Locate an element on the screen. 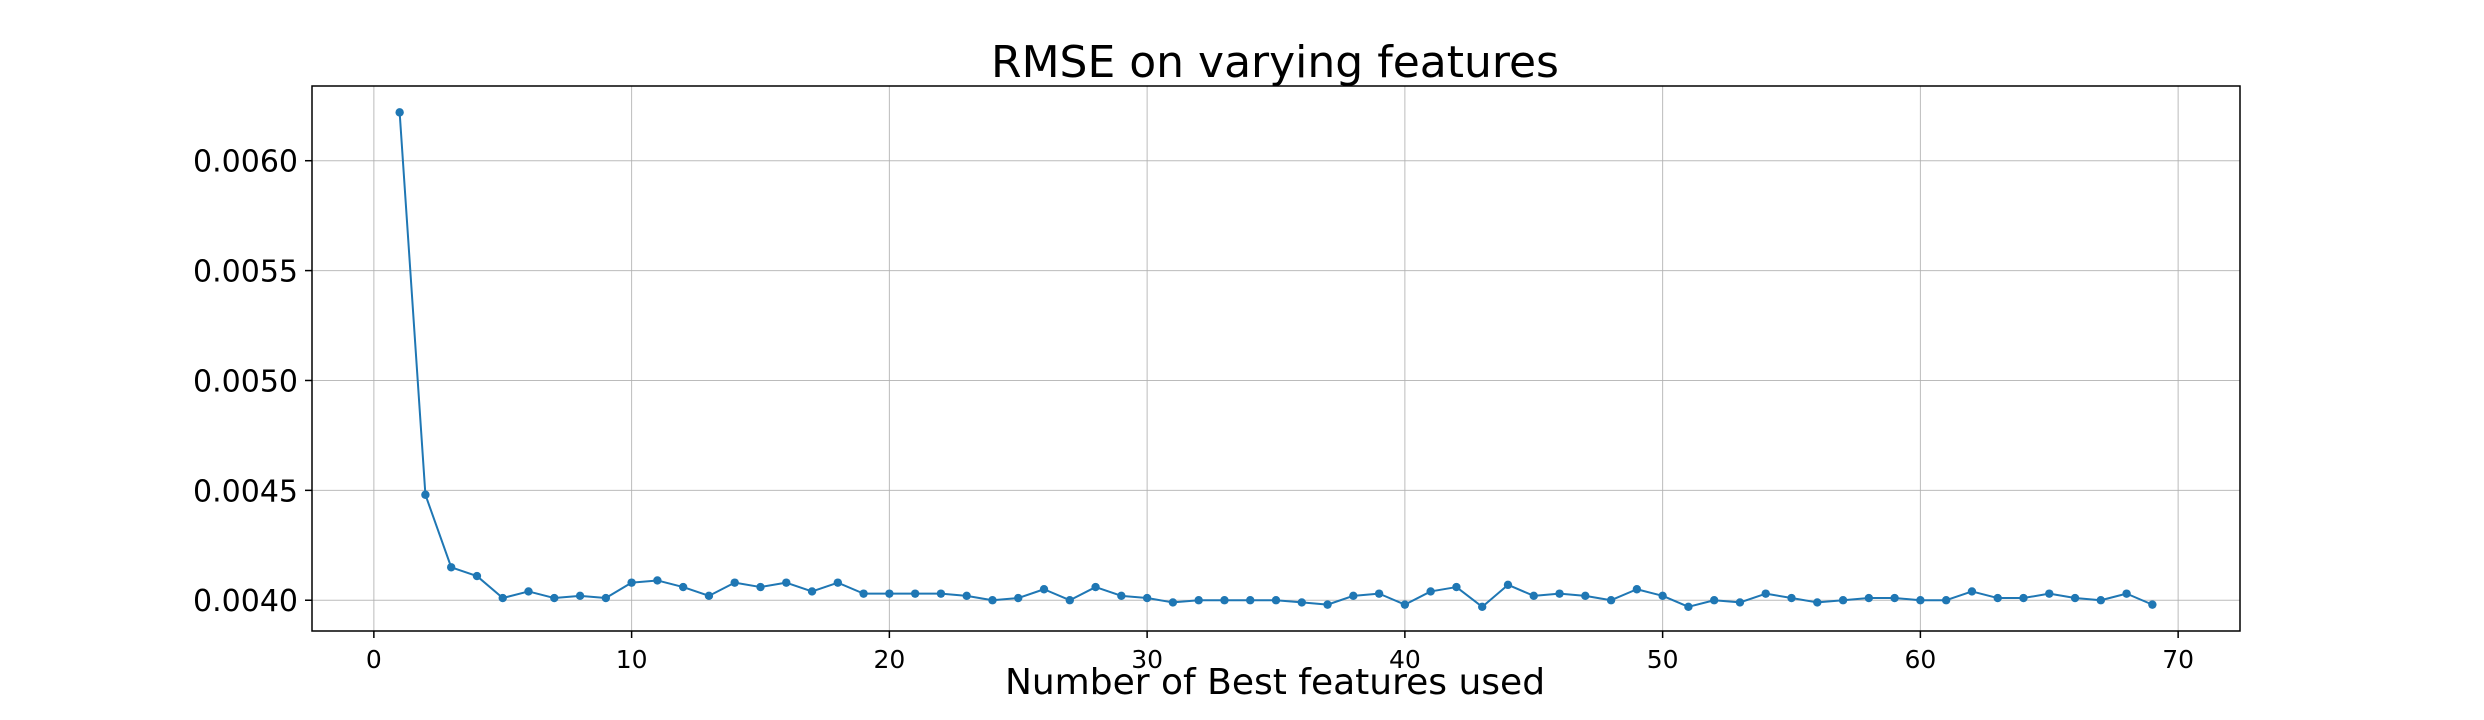 Image resolution: width=2484 pixels, height=720 pixels. y-tick-label: 0.0040 is located at coordinates (245, 601).